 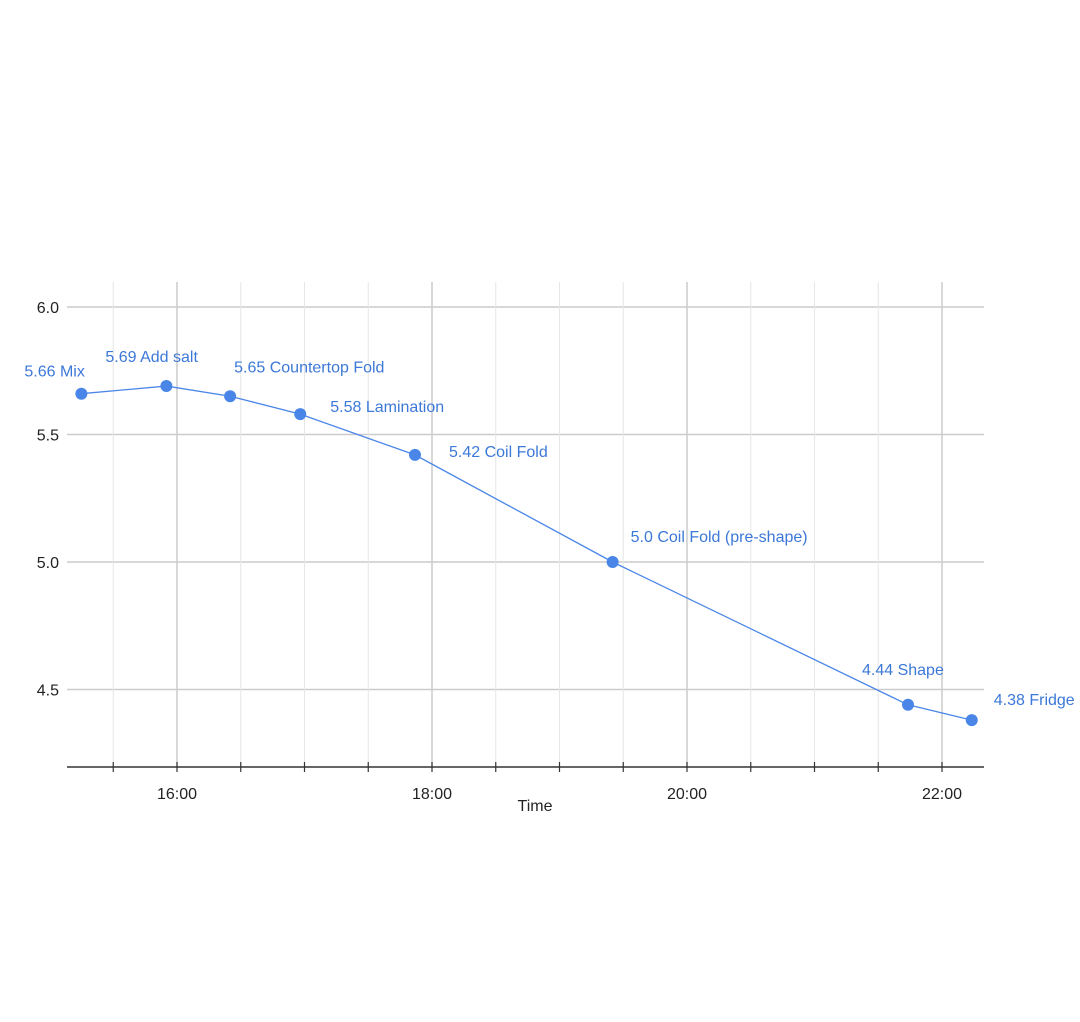 I want to click on y-axis-tick-labels: 4.5 5.0 5.5 6.0, so click(x=48, y=500).